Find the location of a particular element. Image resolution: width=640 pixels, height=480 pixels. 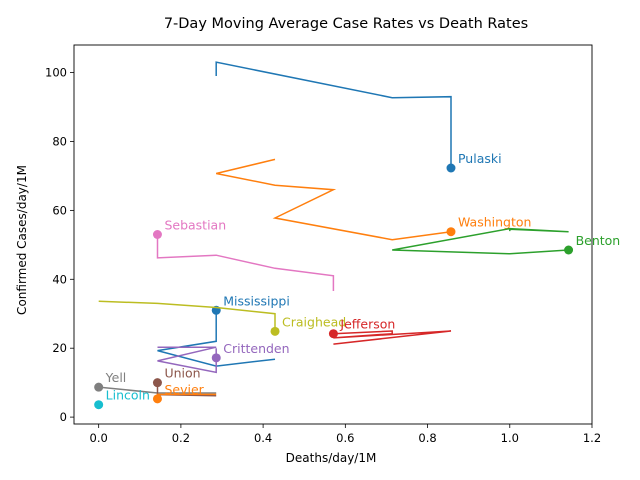

series-benton: Benton is located at coordinates (506, 241).